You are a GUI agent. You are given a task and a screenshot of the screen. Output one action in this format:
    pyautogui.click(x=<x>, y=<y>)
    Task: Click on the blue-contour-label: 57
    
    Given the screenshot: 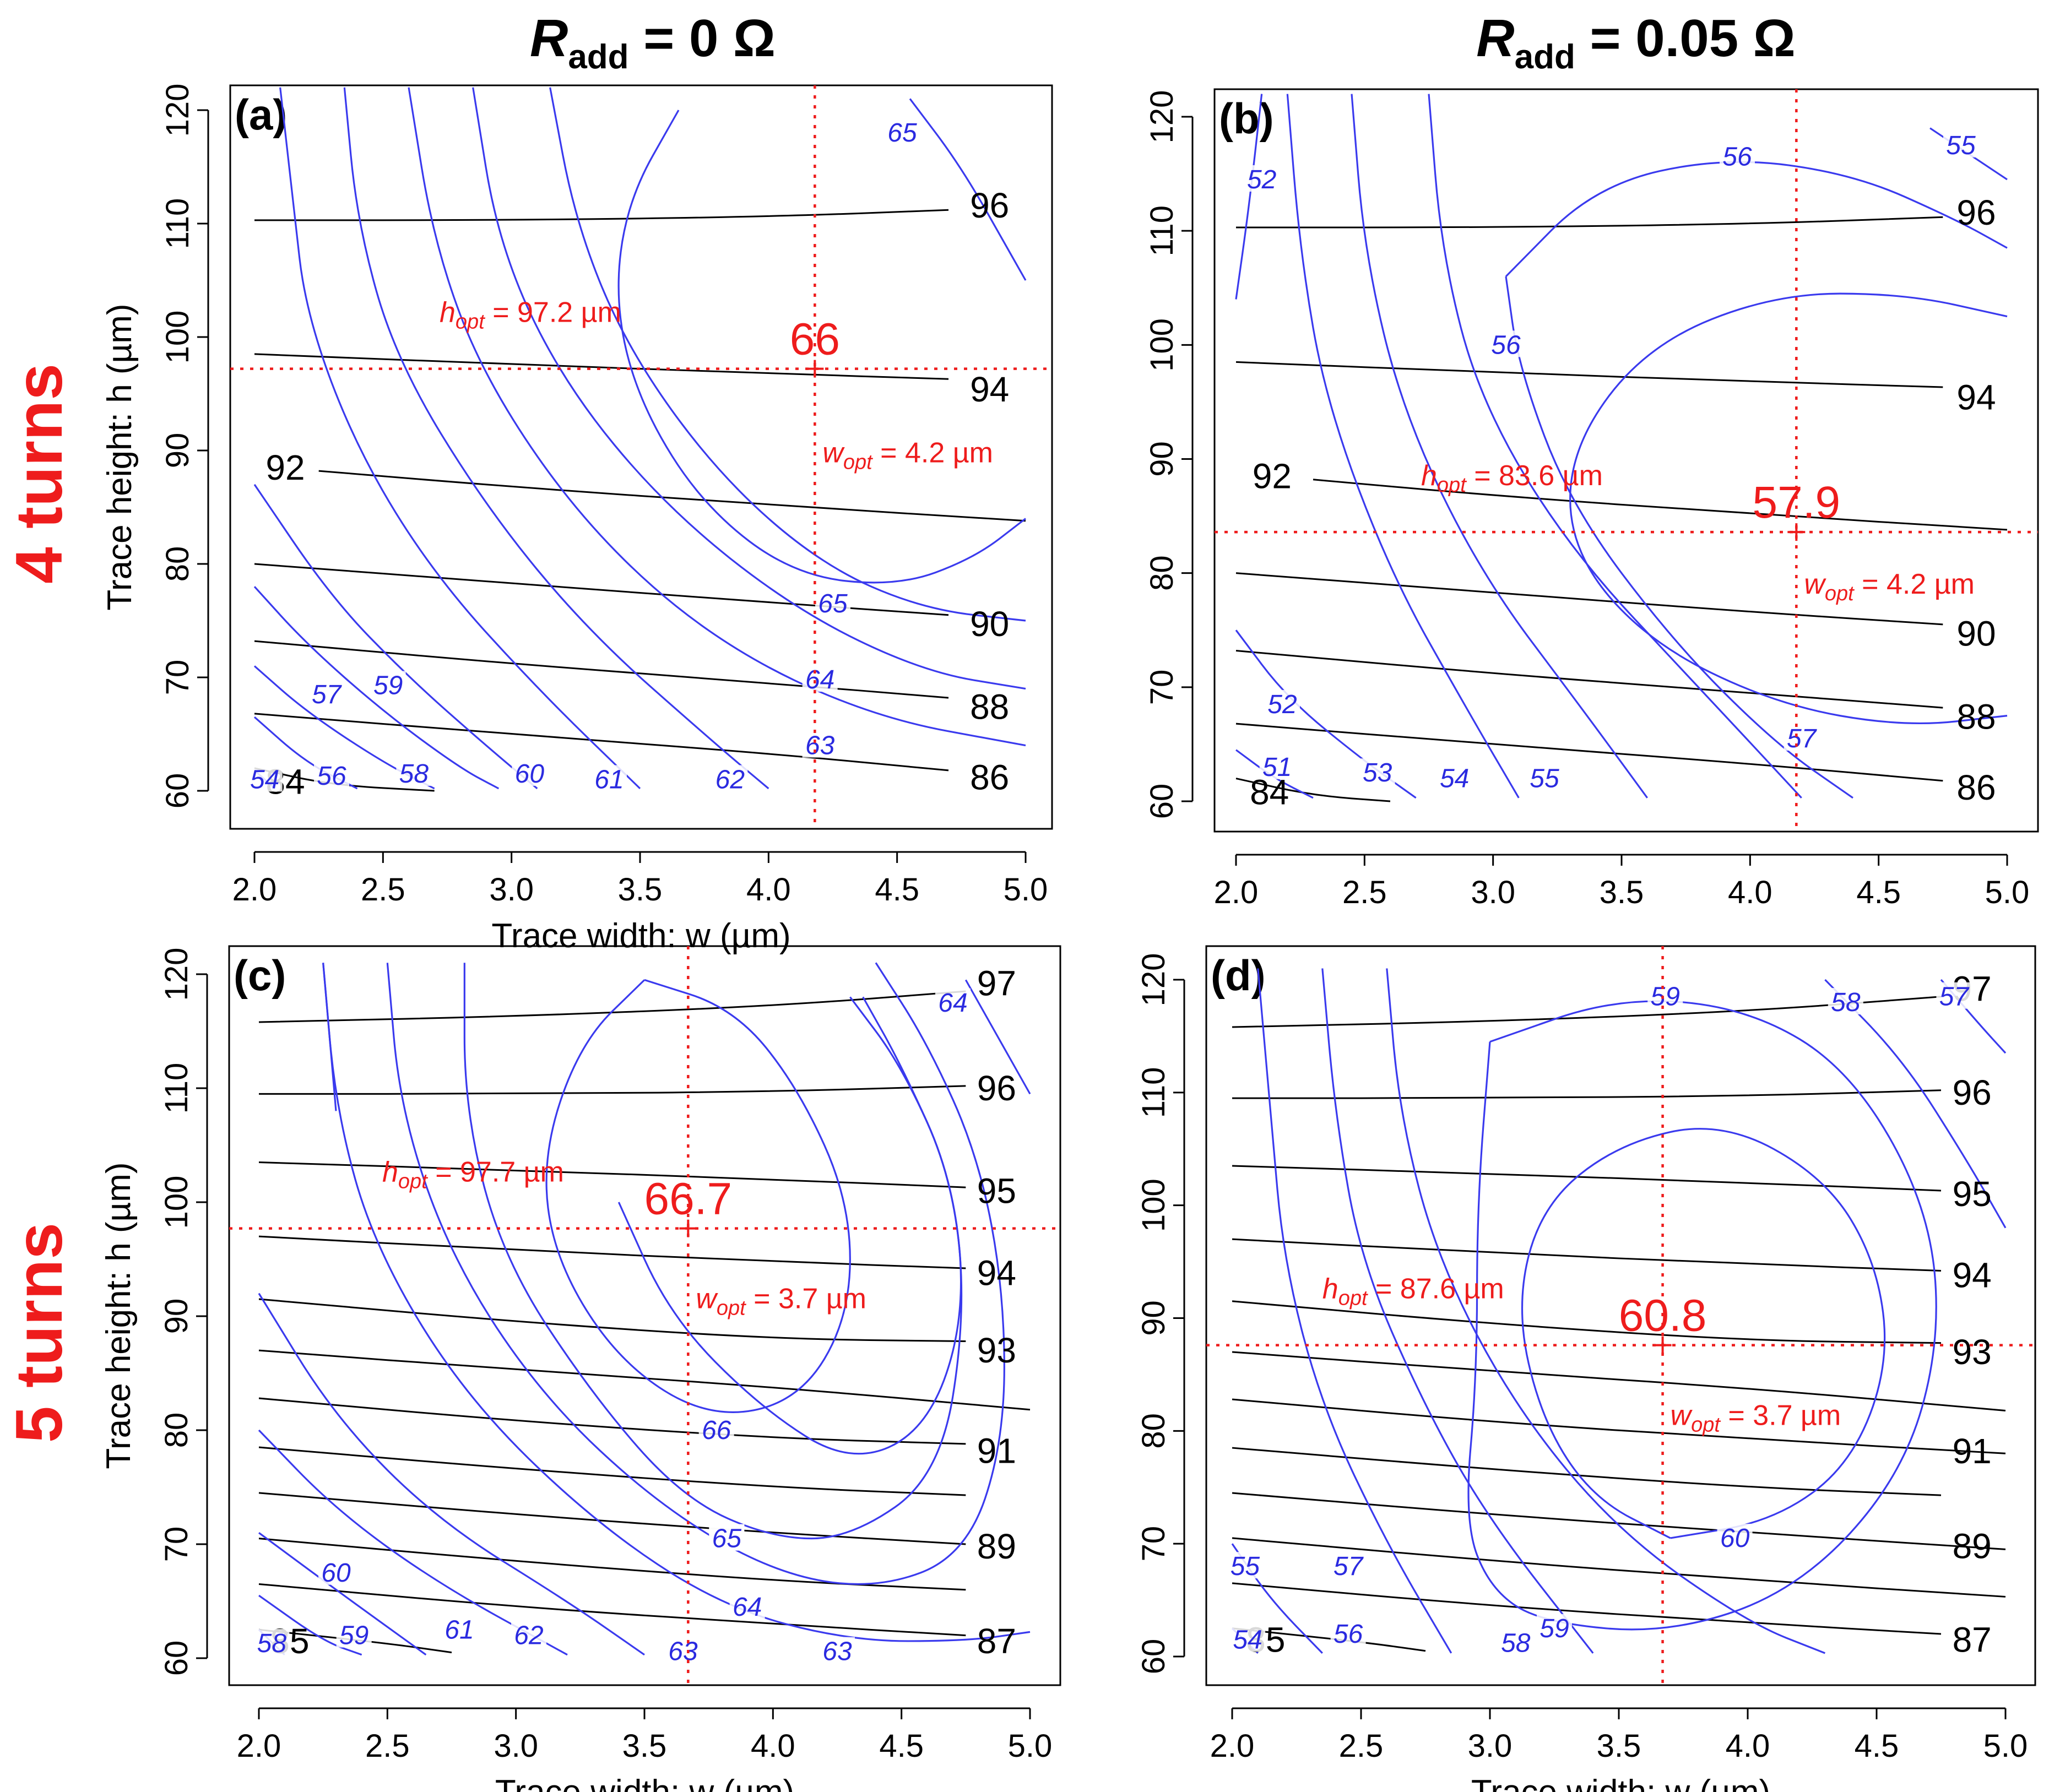 What is the action you would take?
    pyautogui.click(x=1954, y=997)
    